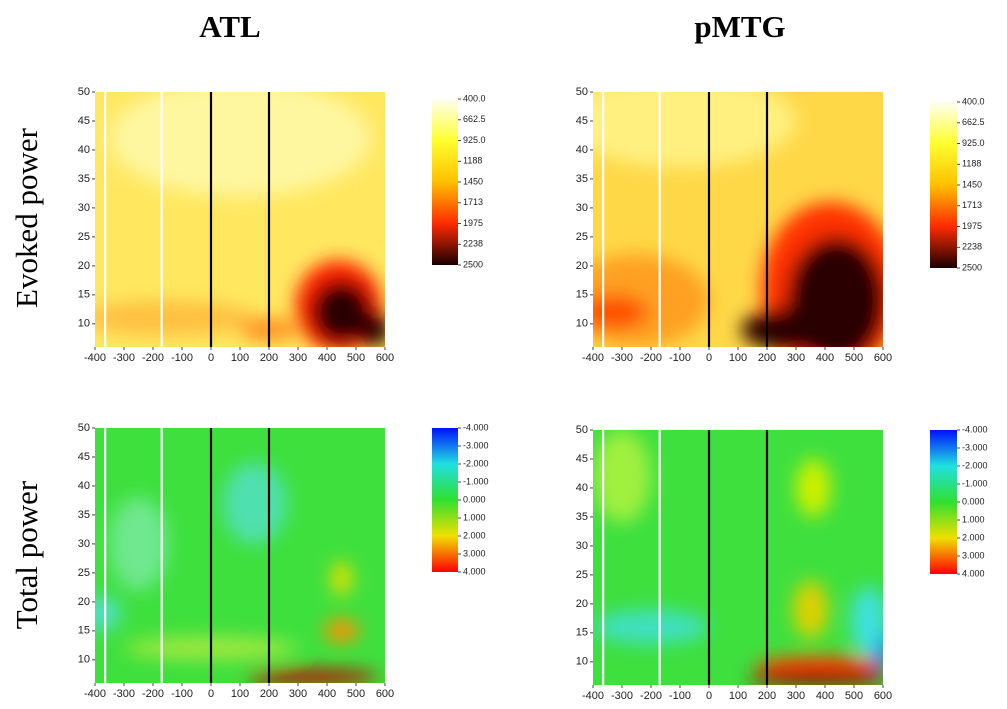 This screenshot has width=1007, height=709. Describe the element at coordinates (476, 481) in the screenshot. I see `colorbar-label: -1.000` at that location.